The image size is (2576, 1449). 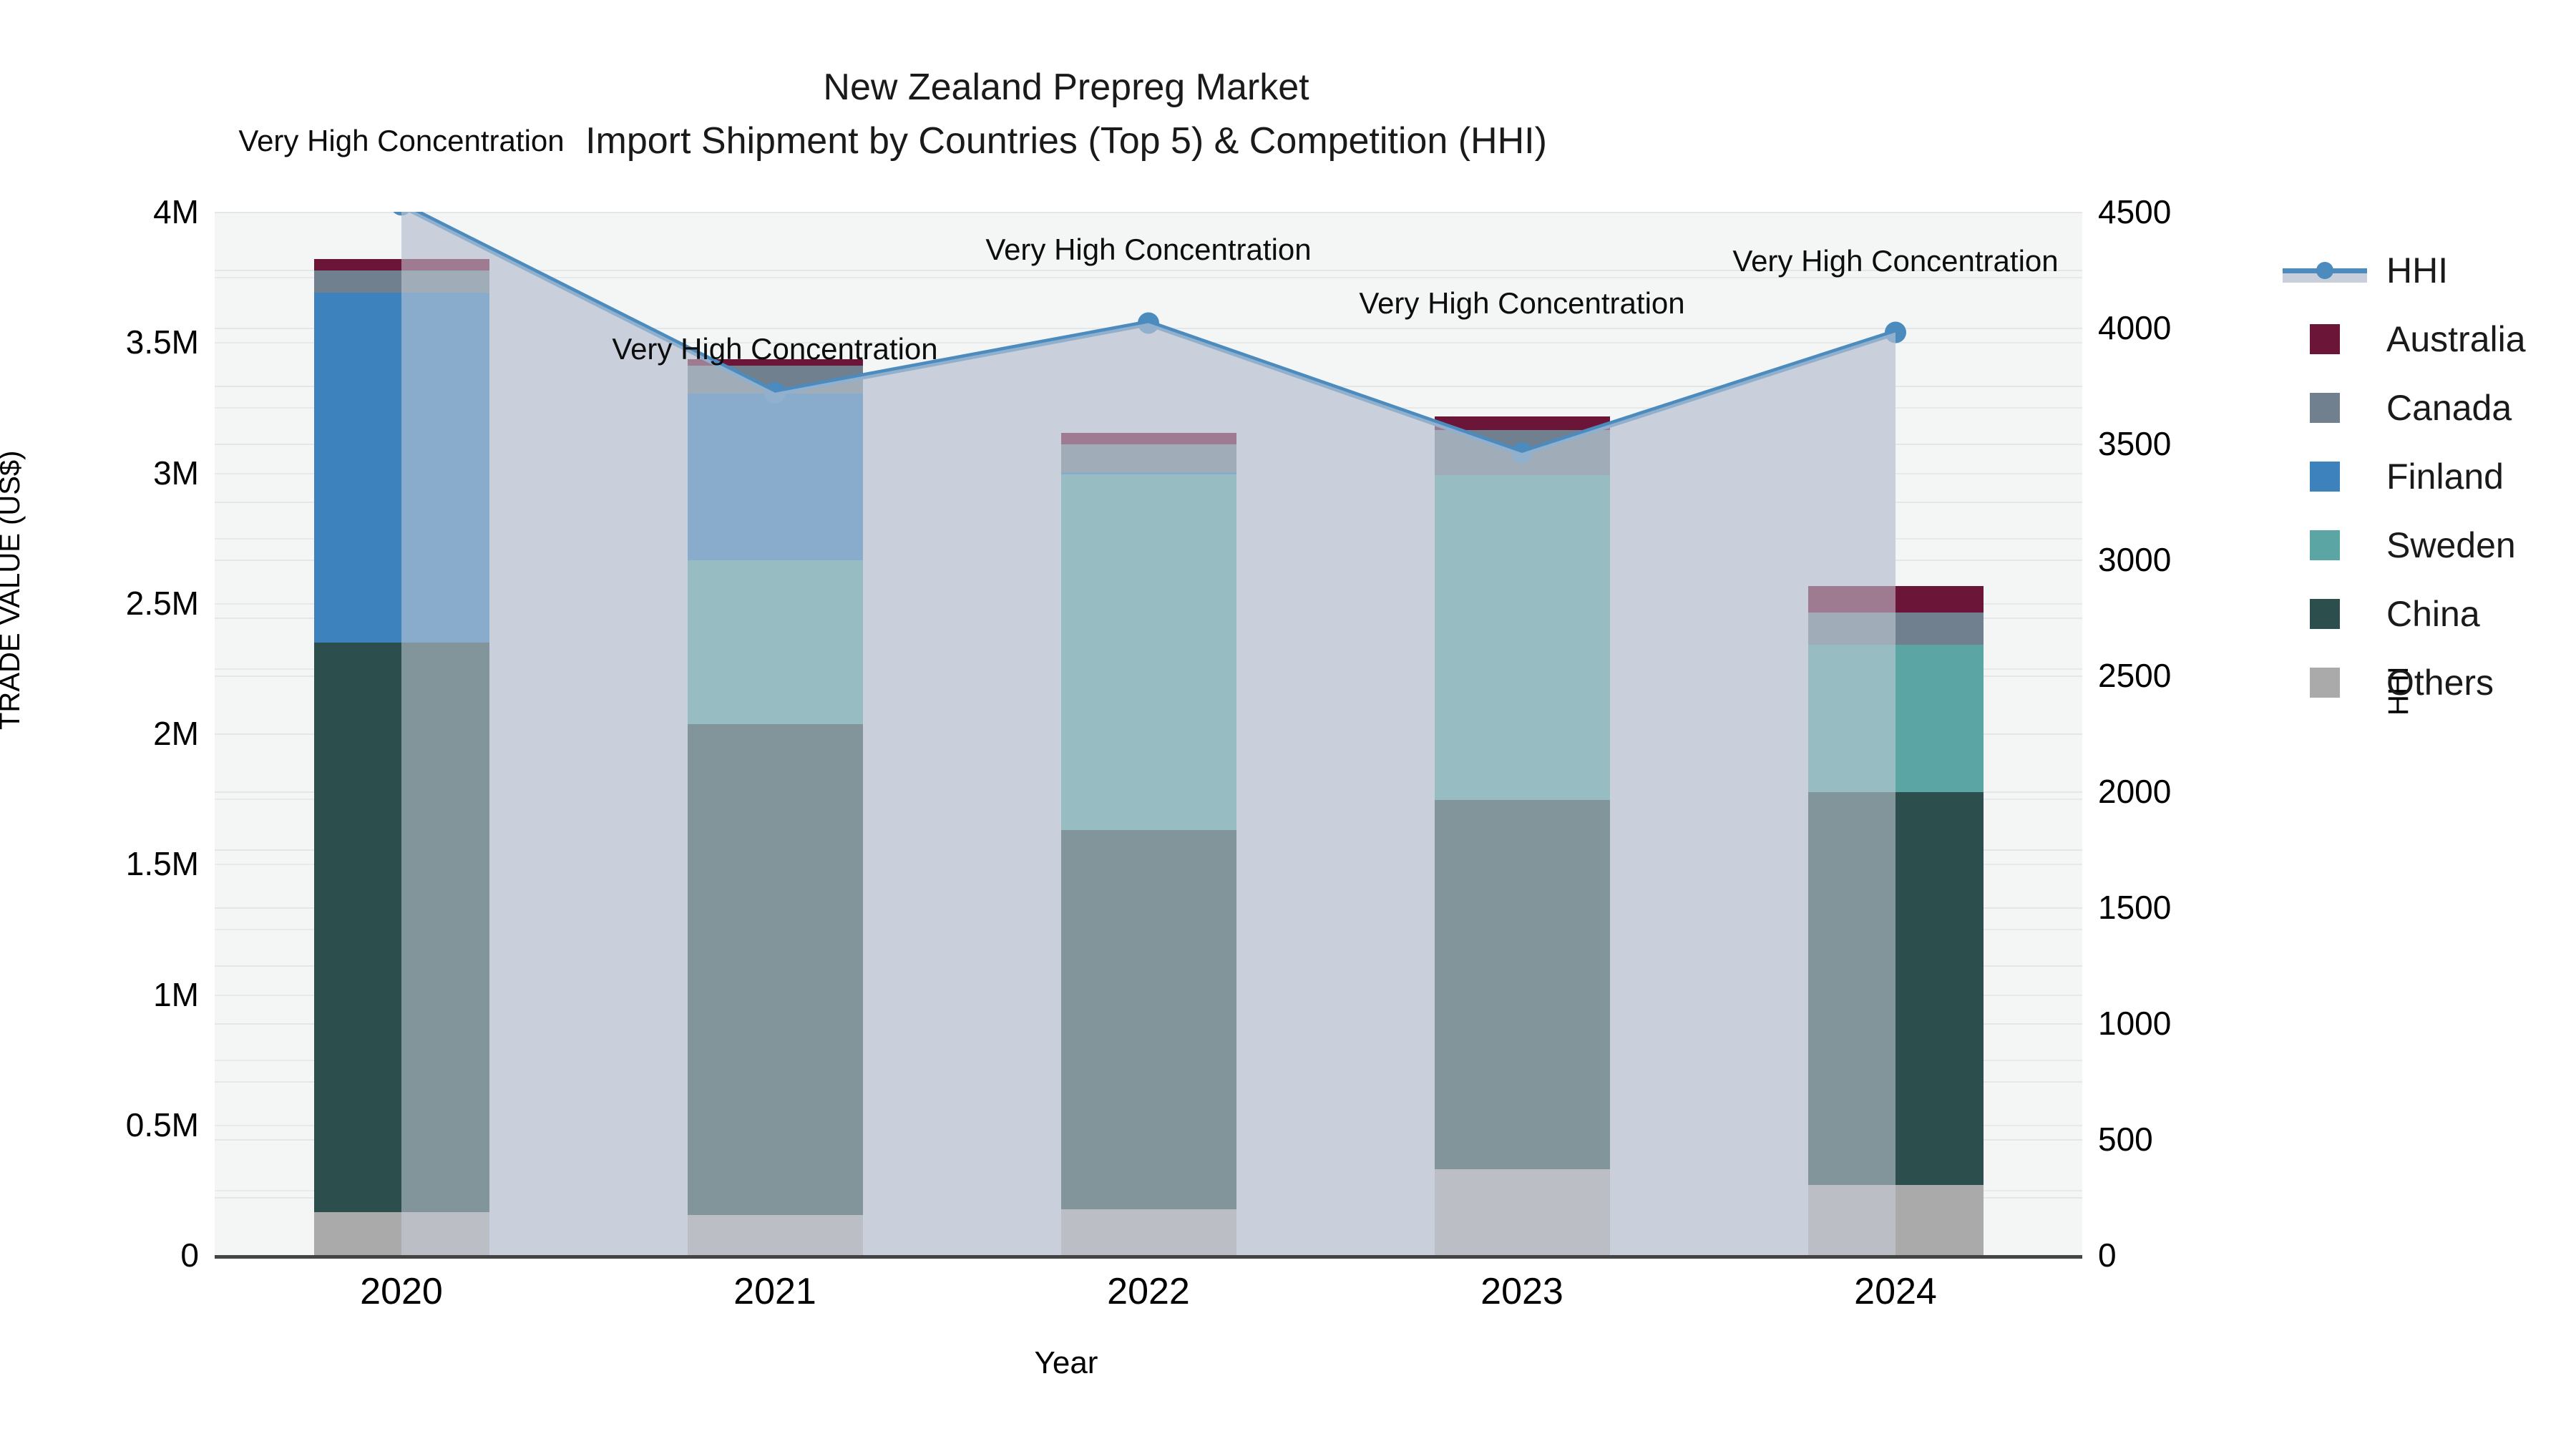 I want to click on y-axis-left-tick: 2M, so click(x=176, y=733).